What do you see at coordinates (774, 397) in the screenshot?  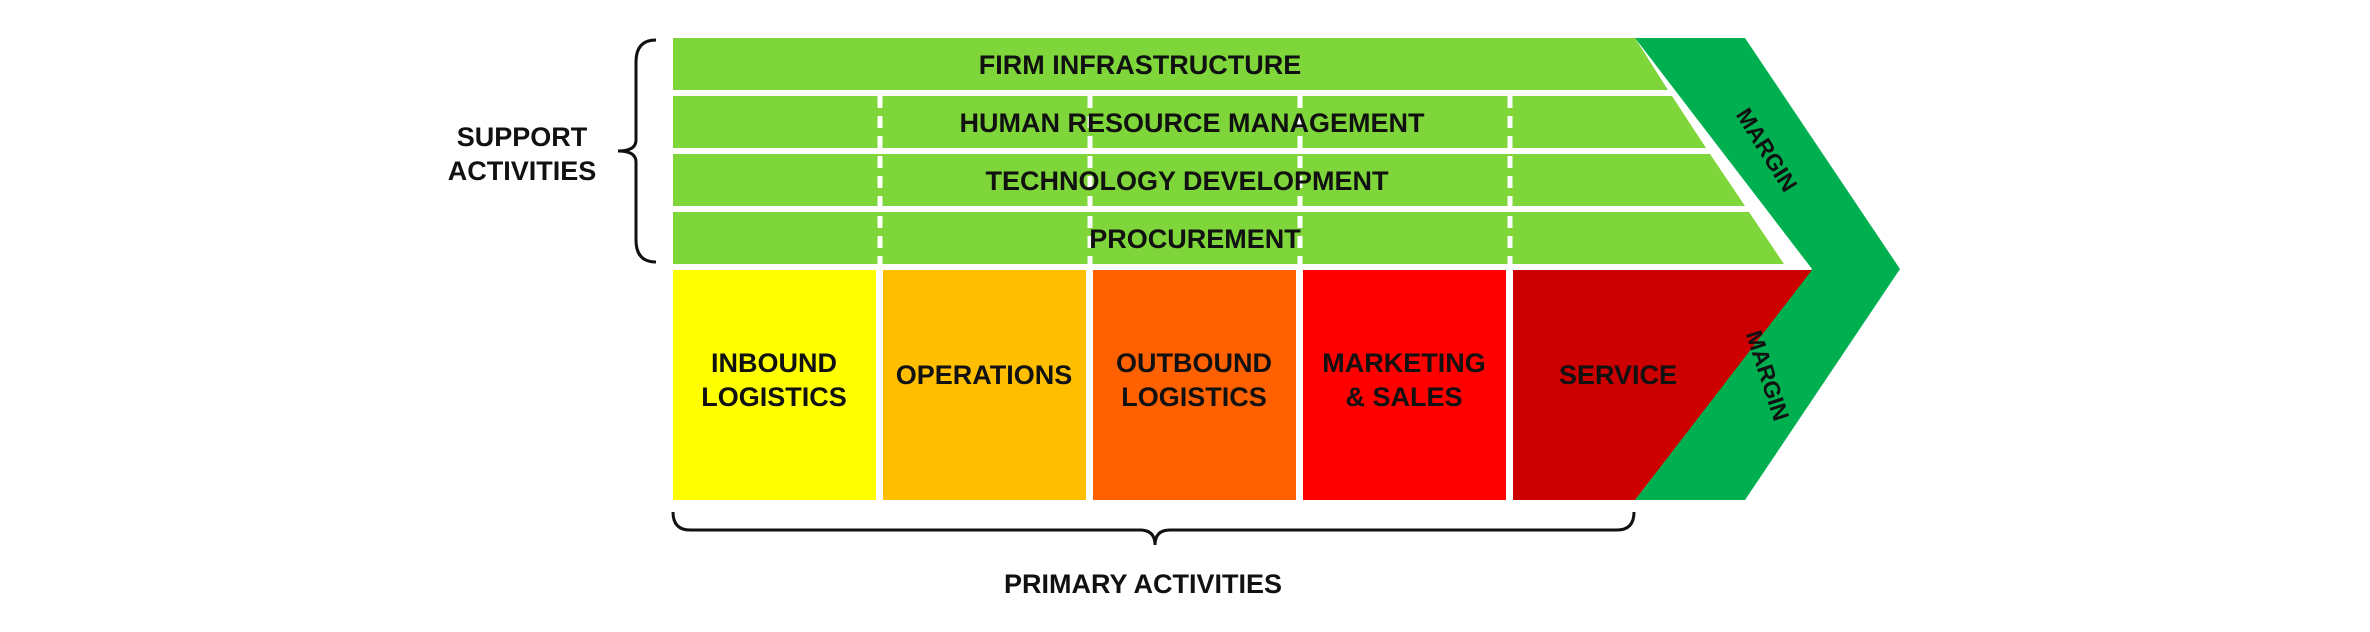 I see `inbound-logistics-label-line2: LOGISTICS` at bounding box center [774, 397].